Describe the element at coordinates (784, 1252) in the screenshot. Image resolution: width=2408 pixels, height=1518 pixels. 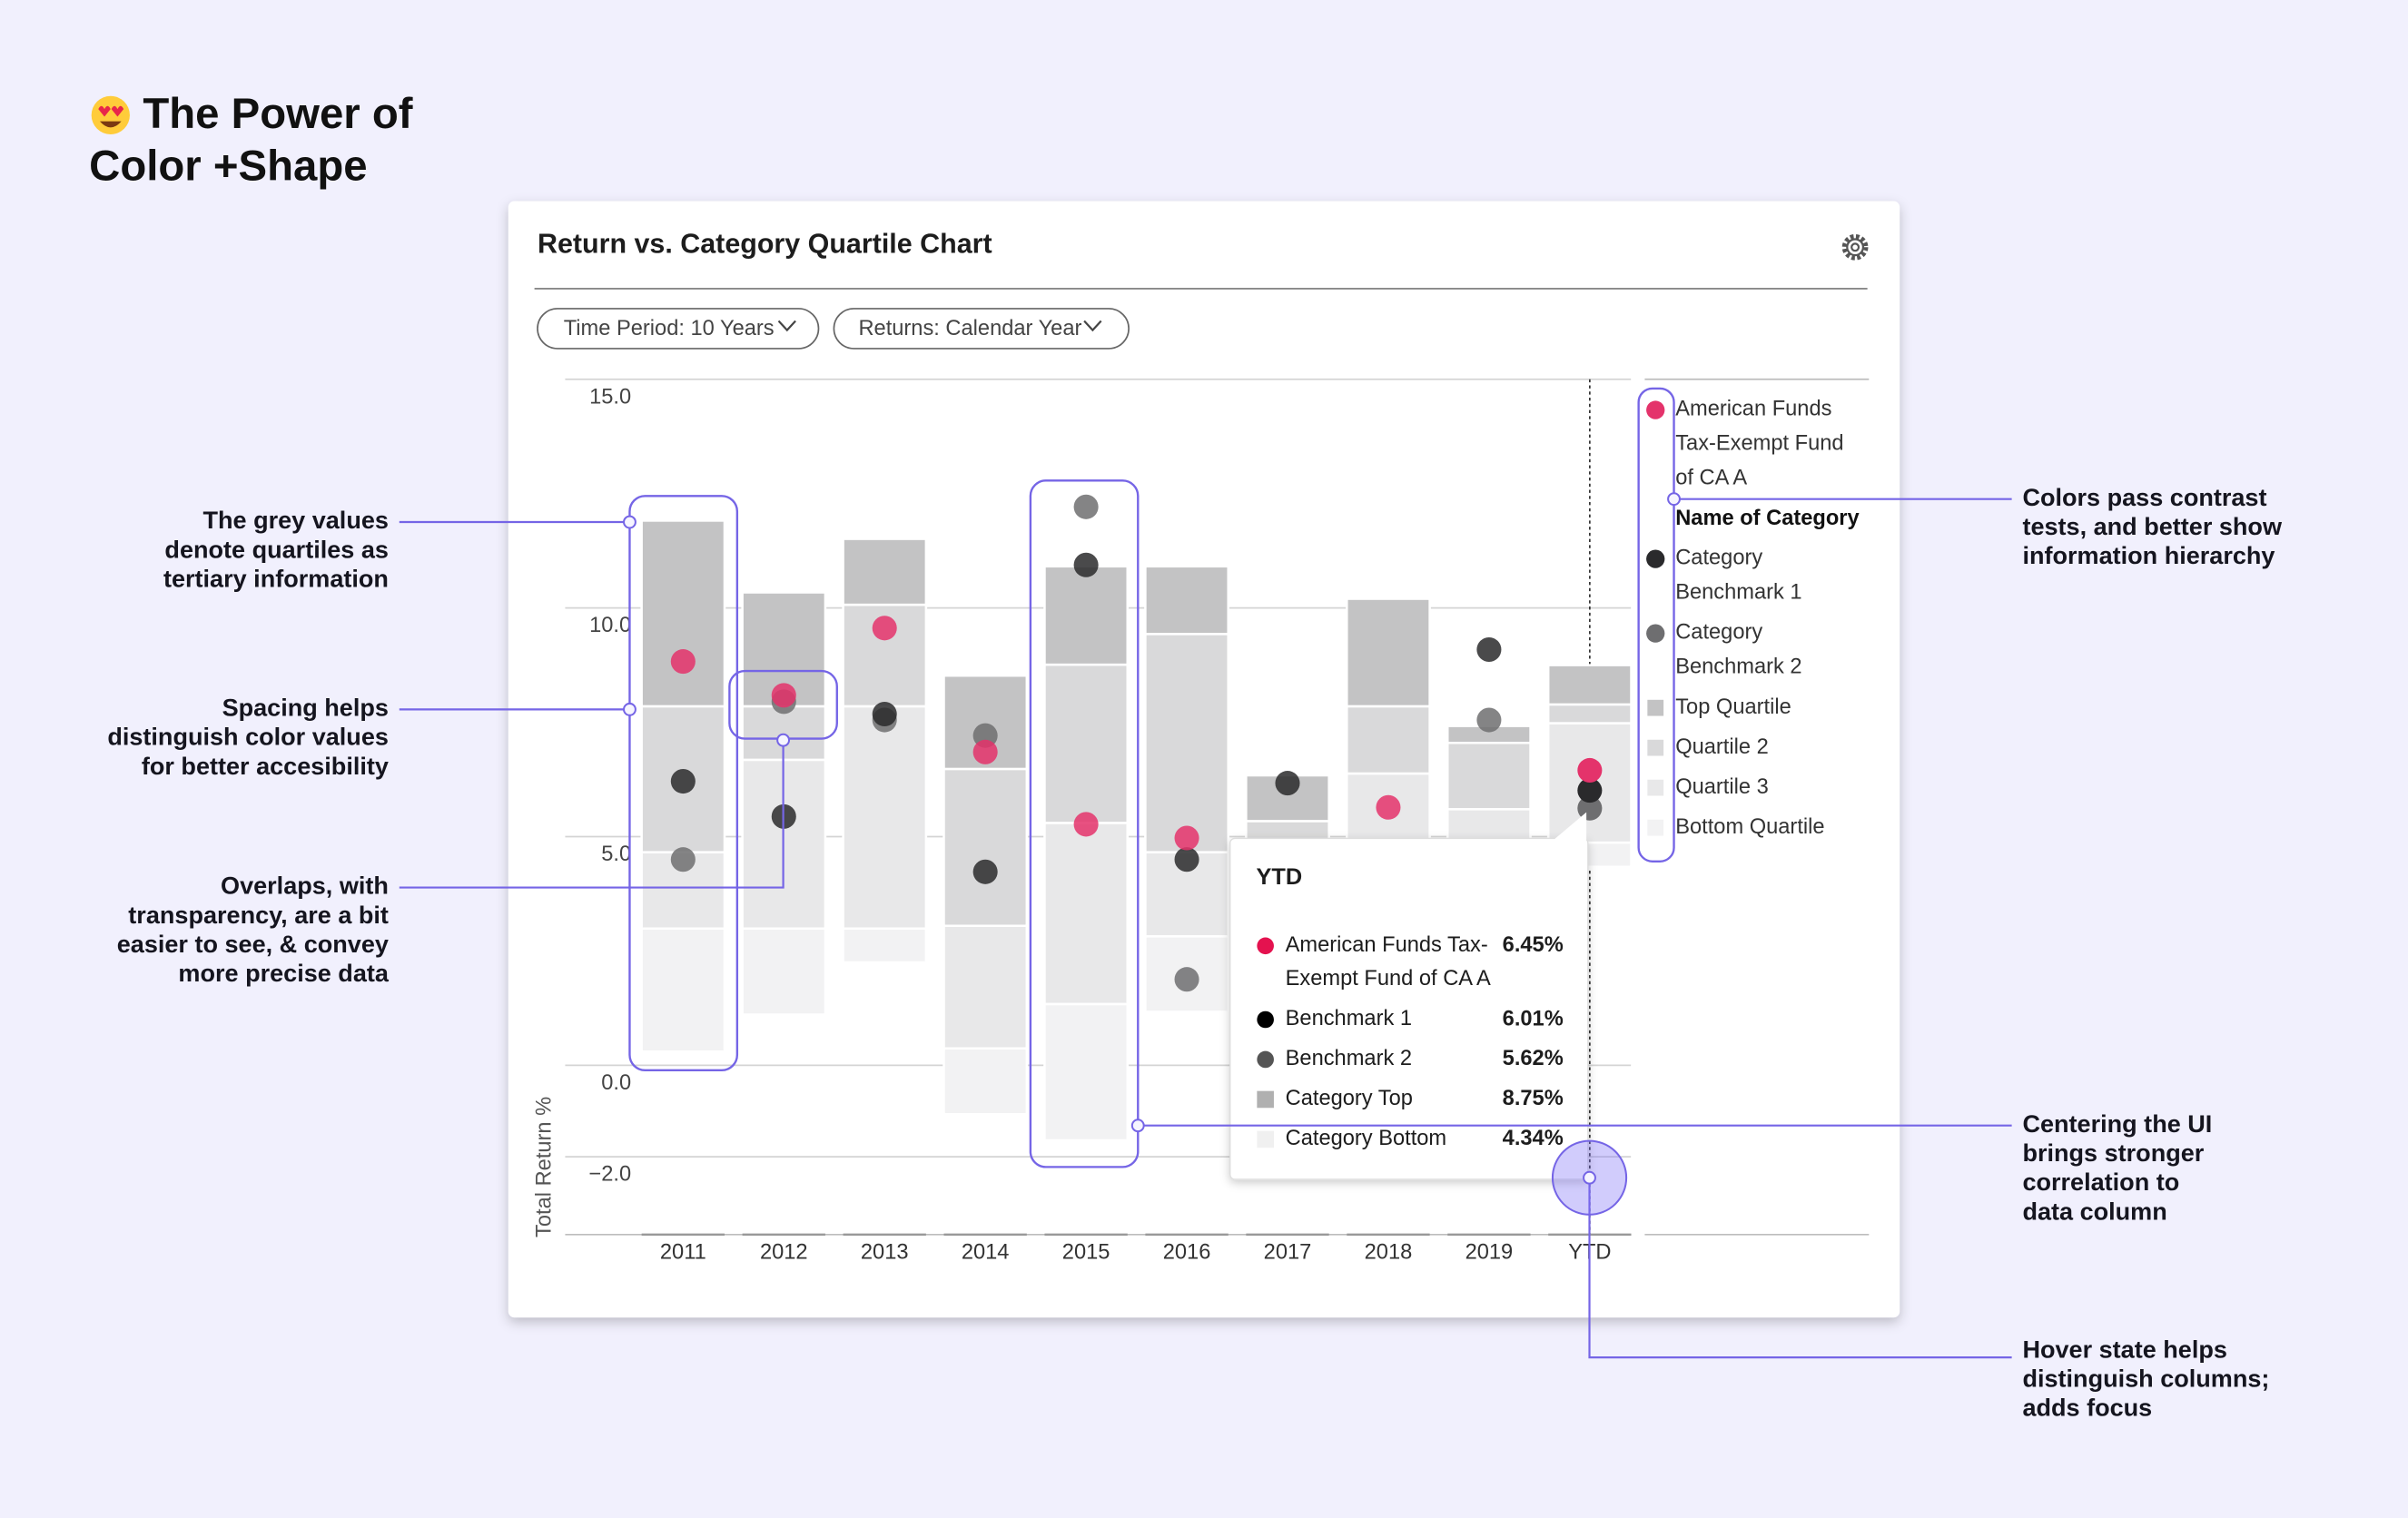
I see `x-tick-label: 2012` at that location.